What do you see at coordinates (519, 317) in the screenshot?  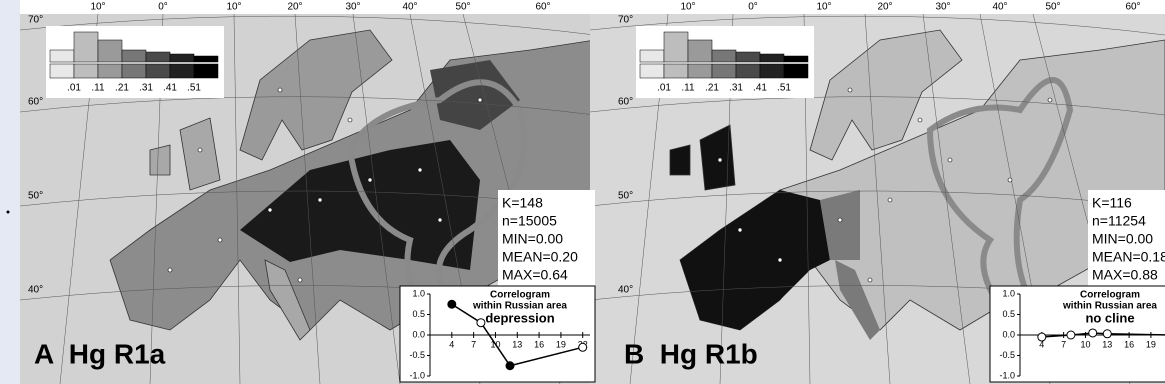 I see `correlogram-note: depression` at bounding box center [519, 317].